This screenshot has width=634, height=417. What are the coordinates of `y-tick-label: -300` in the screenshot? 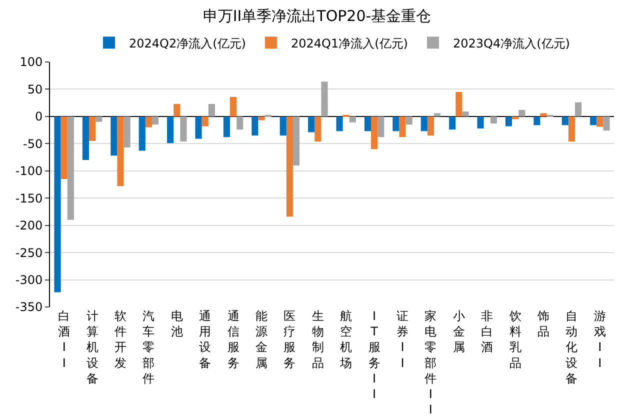 It's located at (29, 279).